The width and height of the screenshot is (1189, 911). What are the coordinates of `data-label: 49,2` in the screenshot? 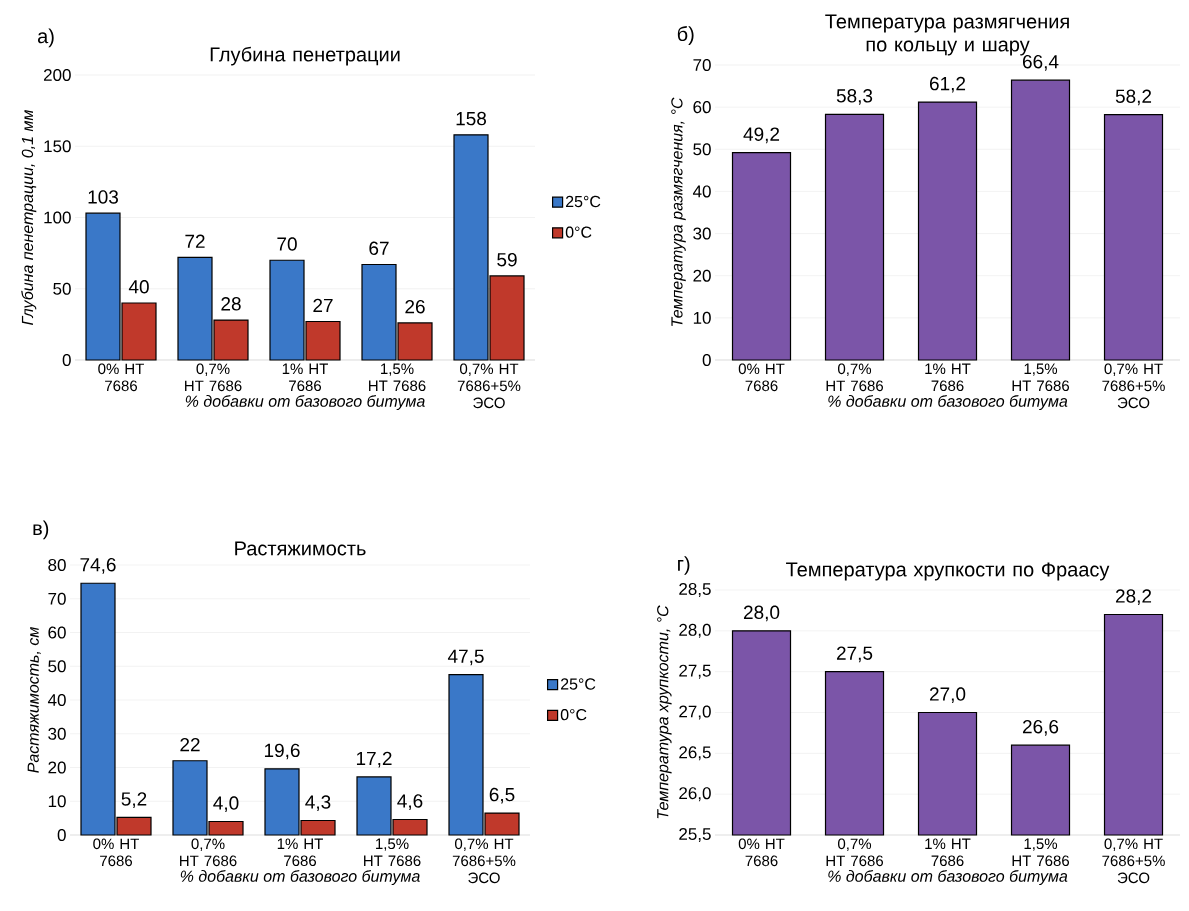 It's located at (761, 135).